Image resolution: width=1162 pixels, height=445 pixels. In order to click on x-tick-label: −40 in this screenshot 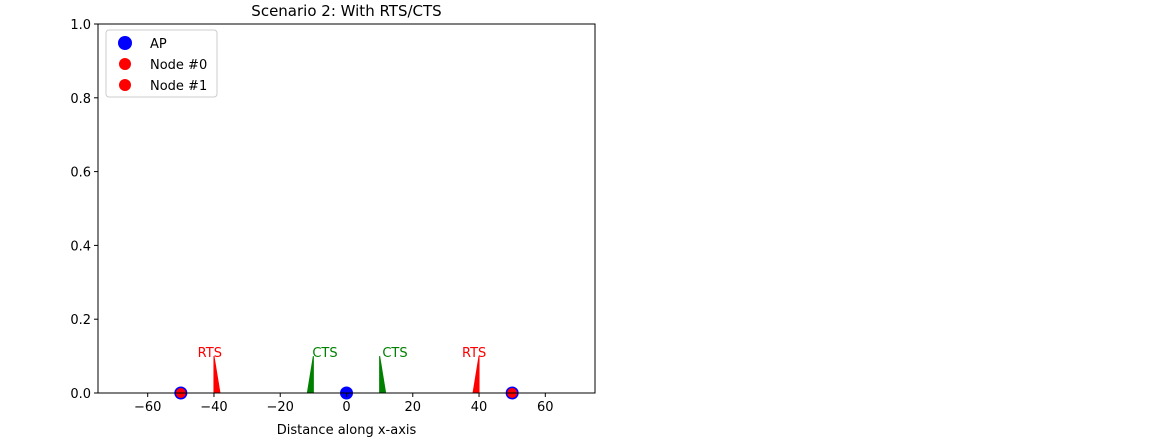, I will do `click(213, 407)`.